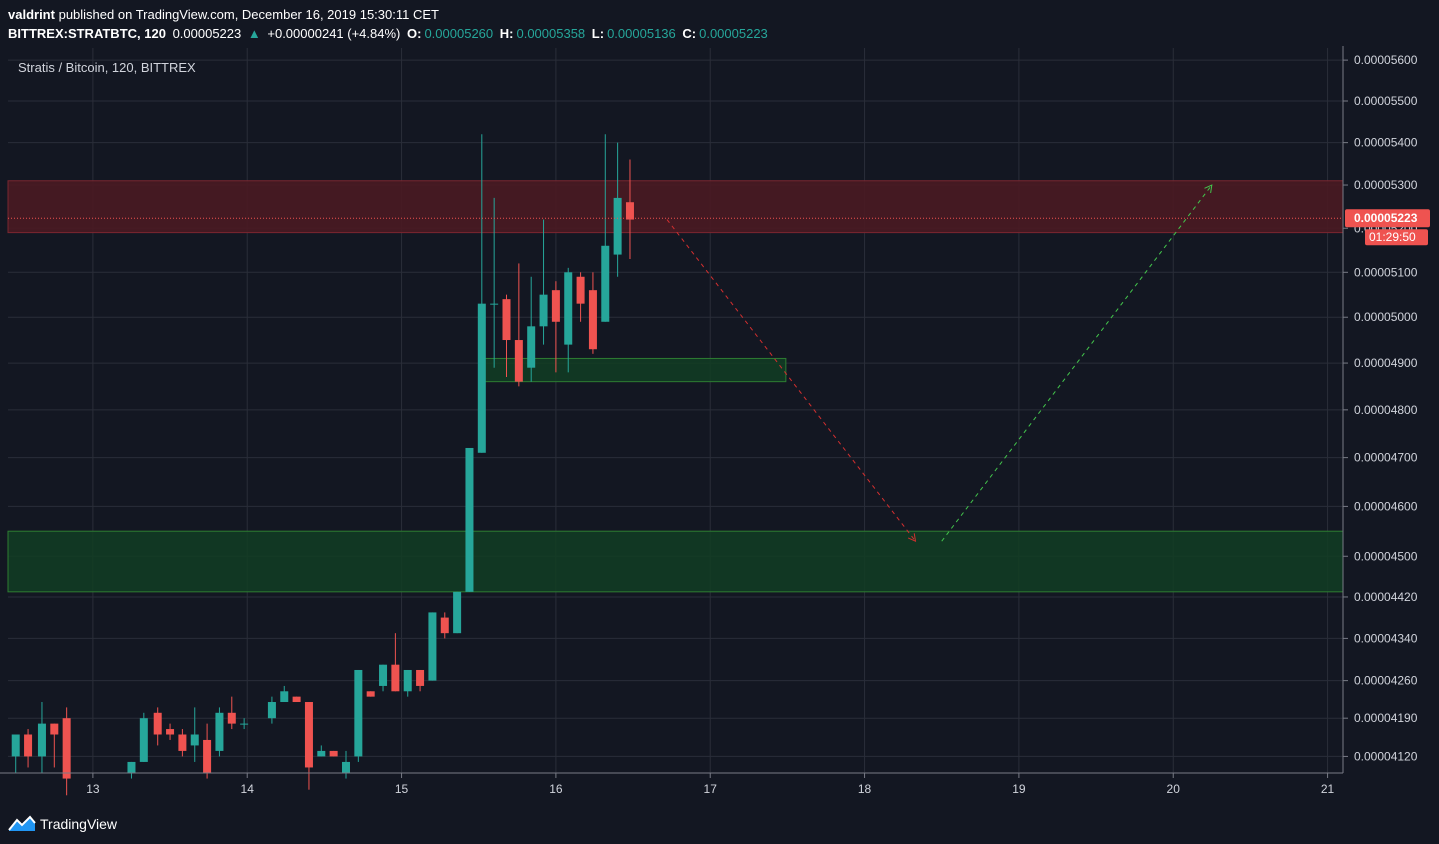 The height and width of the screenshot is (844, 1439). What do you see at coordinates (556, 789) in the screenshot?
I see `time-tick-label: 16` at bounding box center [556, 789].